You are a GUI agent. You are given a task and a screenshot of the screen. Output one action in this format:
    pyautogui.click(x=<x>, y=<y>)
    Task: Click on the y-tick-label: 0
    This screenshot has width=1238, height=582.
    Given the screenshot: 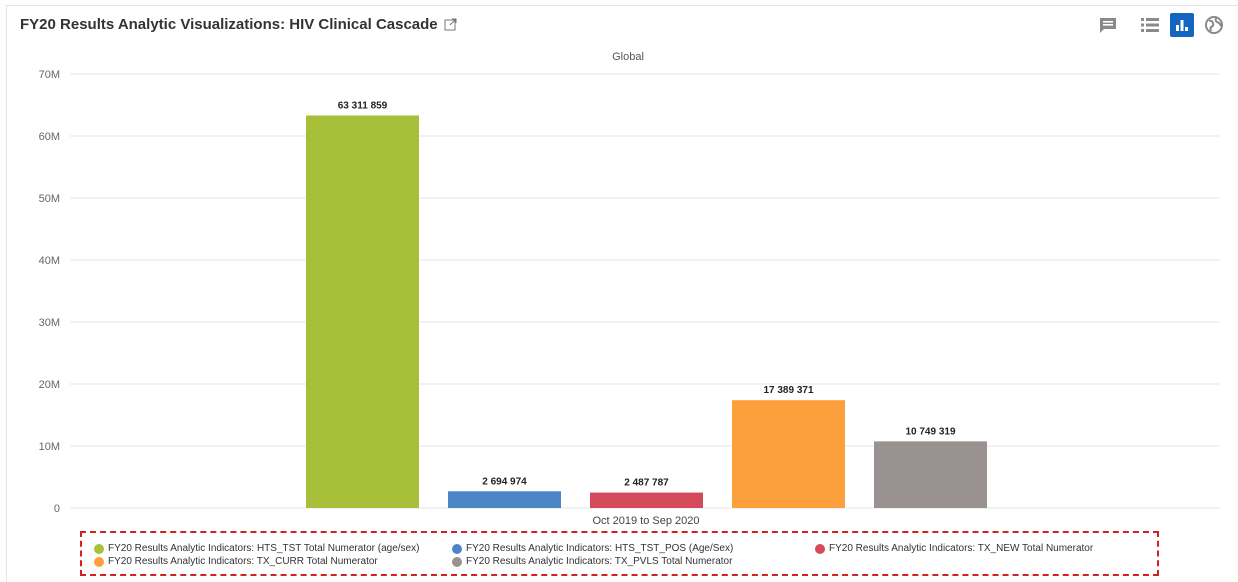 What is the action you would take?
    pyautogui.click(x=57, y=509)
    